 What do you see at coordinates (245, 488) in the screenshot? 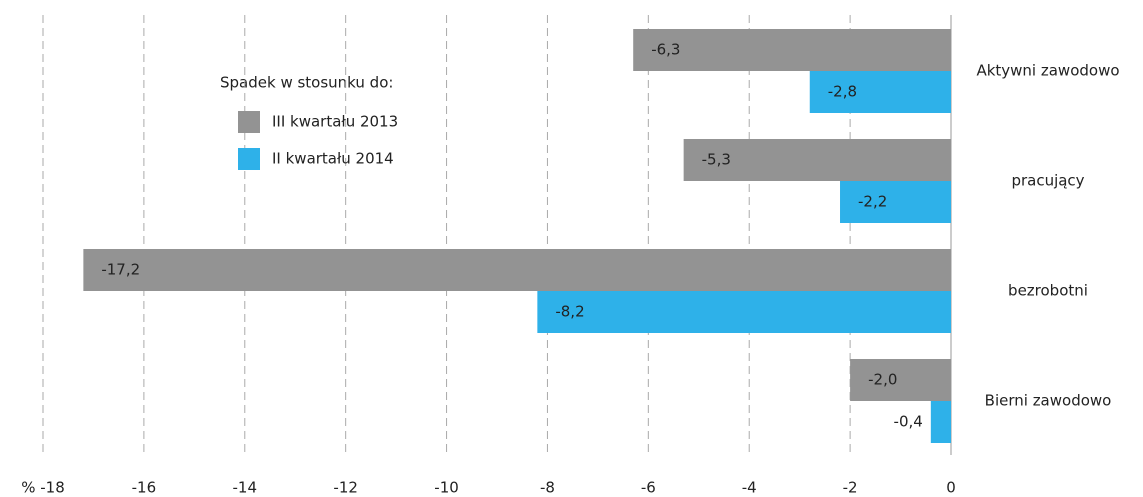
I see `x-tick-label: -14` at bounding box center [245, 488].